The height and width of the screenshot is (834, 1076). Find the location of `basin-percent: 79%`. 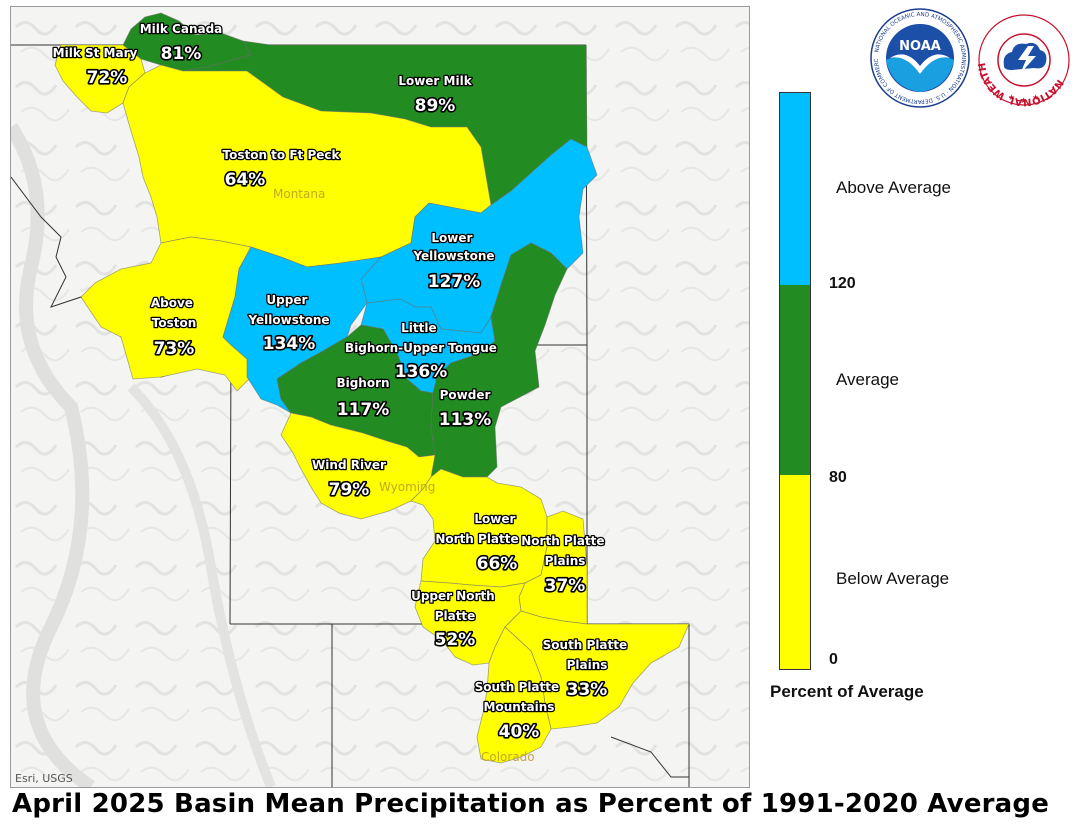

basin-percent: 79% is located at coordinates (349, 490).